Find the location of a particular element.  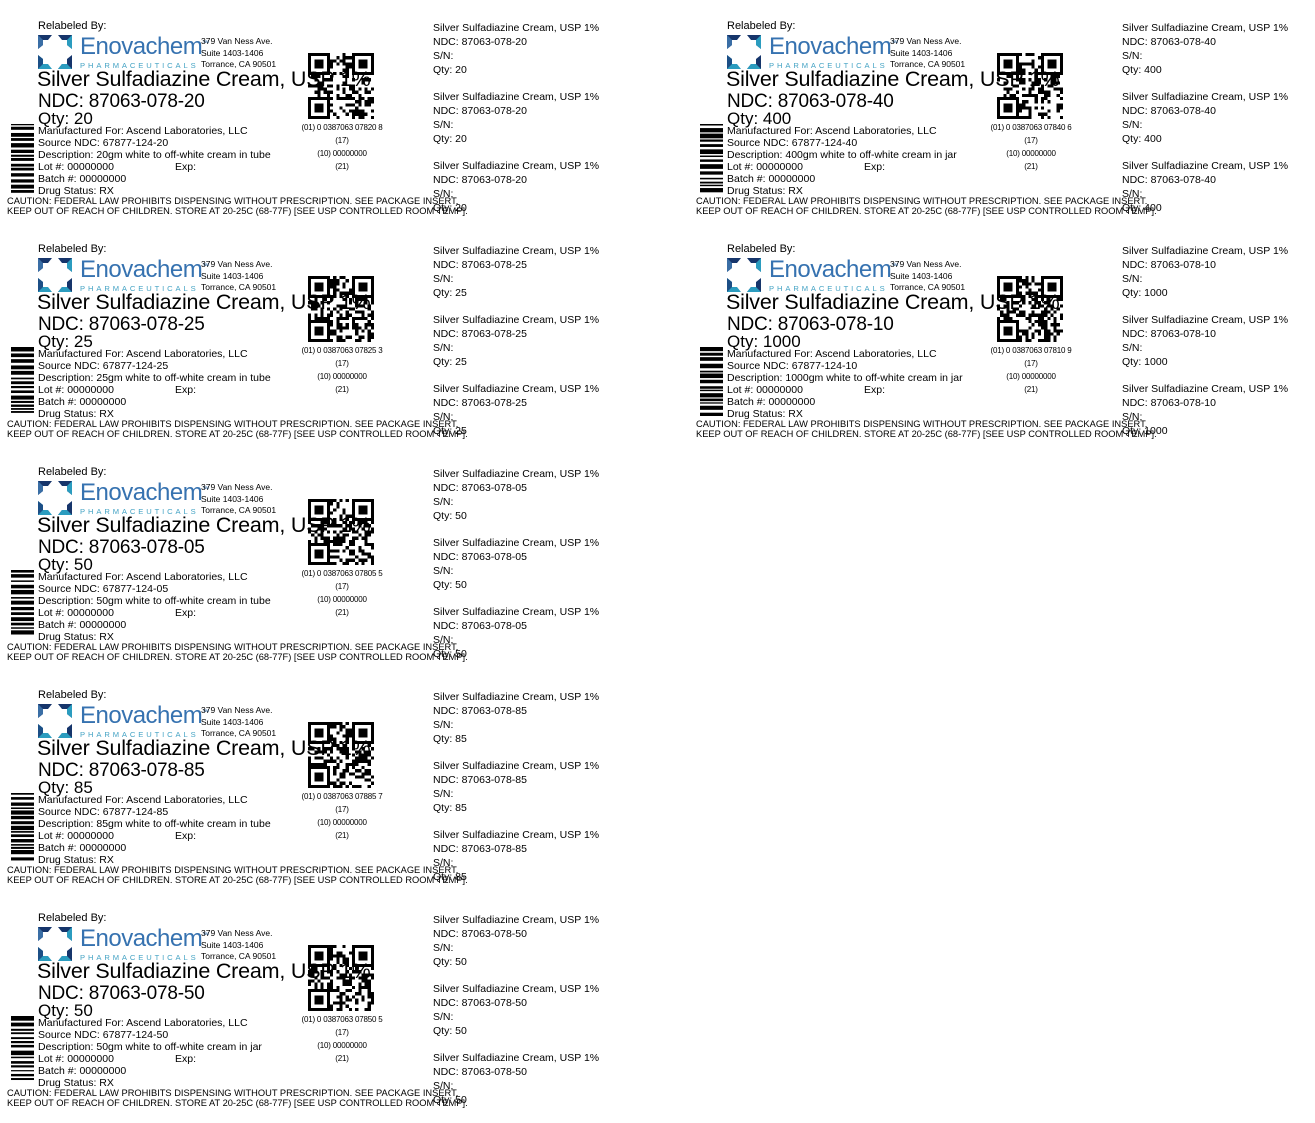

brand-block: Enovachem™ PHARMACEUTICALS is located at coordinates (834, 274).